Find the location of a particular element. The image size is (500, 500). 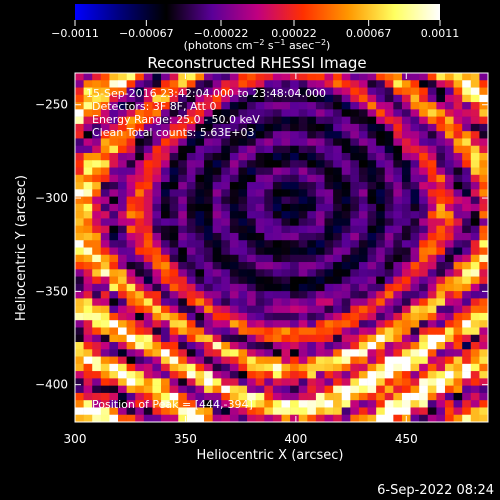

annotation-energy-range: Energy Range: 25.0 - 50.0 keV is located at coordinates (176, 119).